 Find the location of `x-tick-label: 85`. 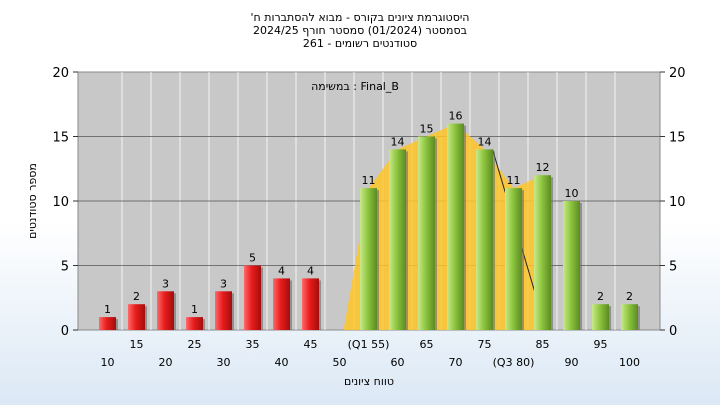

x-tick-label: 85 is located at coordinates (543, 344).